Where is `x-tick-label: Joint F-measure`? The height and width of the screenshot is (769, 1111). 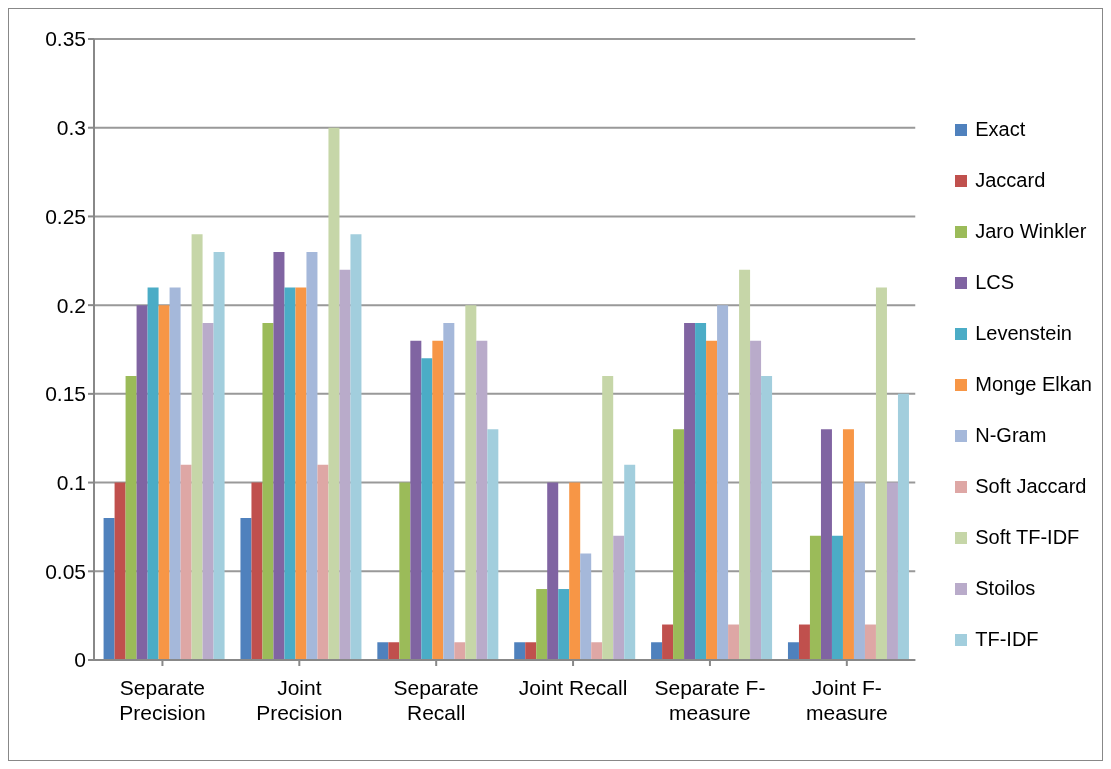
x-tick-label: Joint F-measure is located at coordinates (846, 700).